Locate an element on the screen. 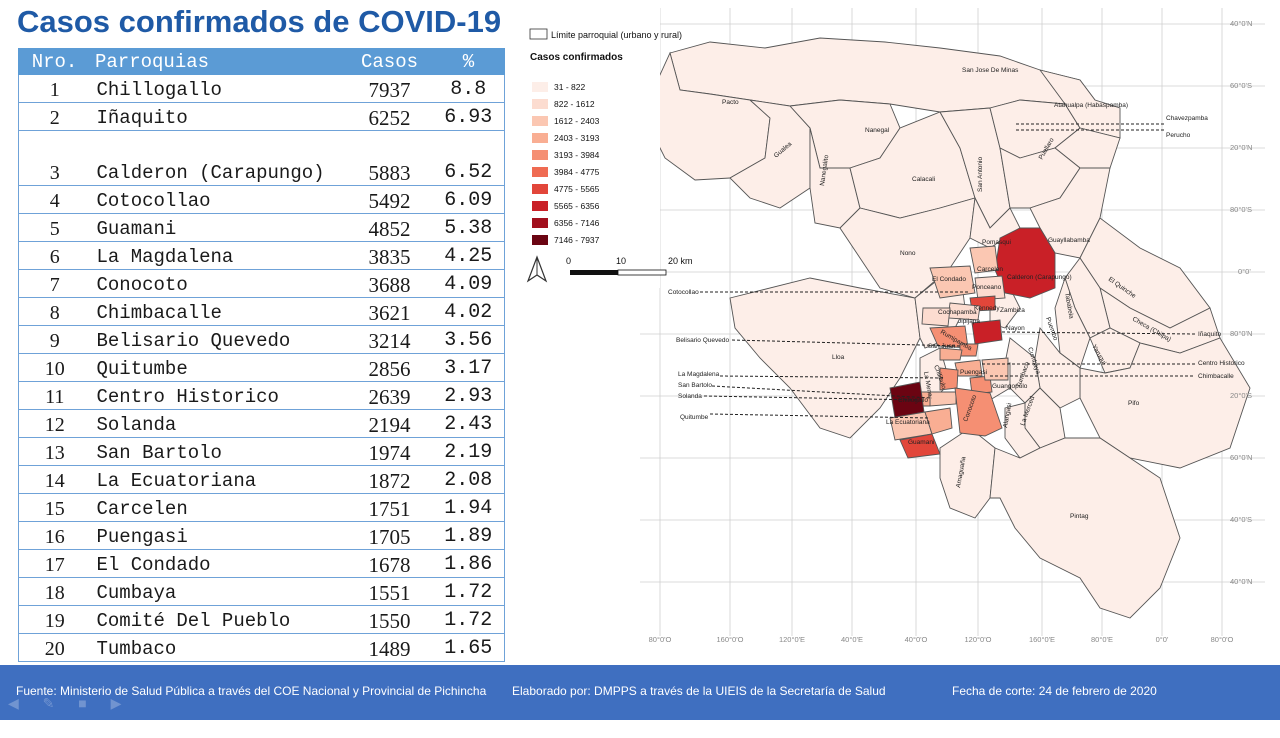  label-guayllabamba: Guayllabamba is located at coordinates (1069, 240).